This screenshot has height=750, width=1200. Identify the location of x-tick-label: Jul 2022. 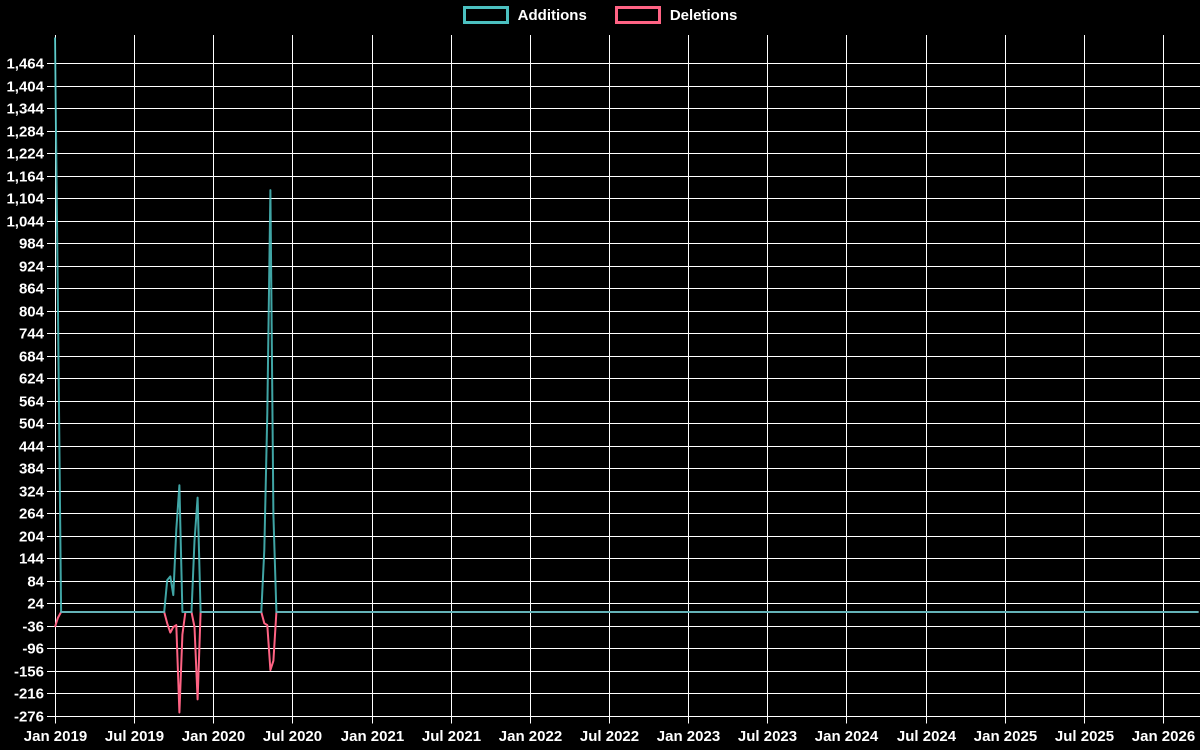
(609, 736).